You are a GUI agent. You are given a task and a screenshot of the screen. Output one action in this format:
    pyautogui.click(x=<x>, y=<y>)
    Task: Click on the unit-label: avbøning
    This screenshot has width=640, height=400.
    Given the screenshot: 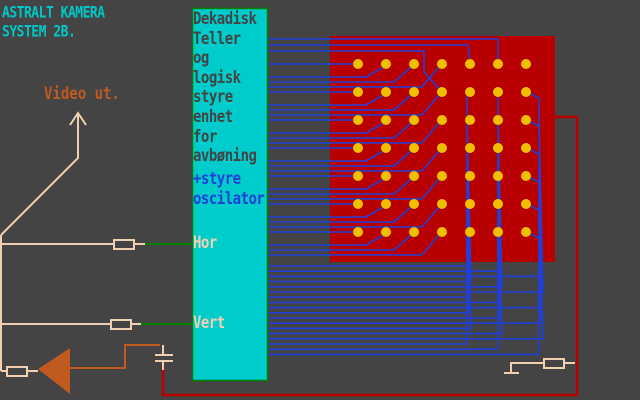 What is the action you would take?
    pyautogui.click(x=225, y=156)
    